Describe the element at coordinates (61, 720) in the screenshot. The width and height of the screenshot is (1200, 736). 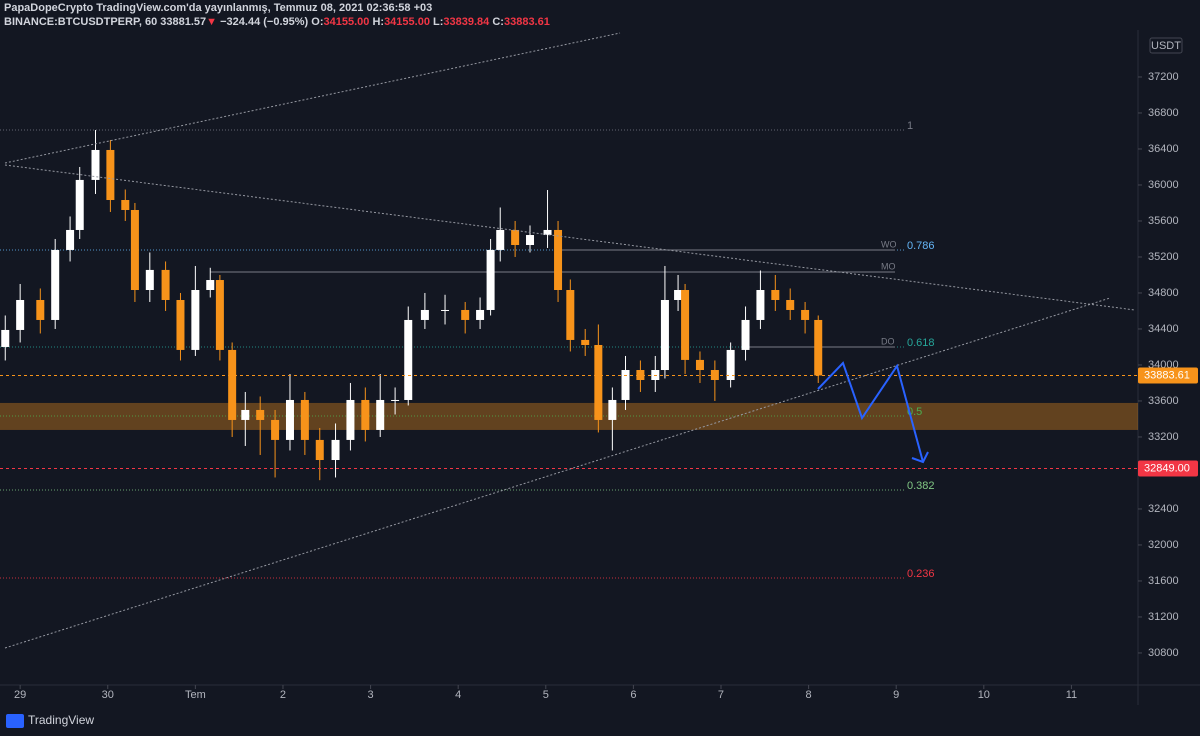
I see `brand: TradingView` at that location.